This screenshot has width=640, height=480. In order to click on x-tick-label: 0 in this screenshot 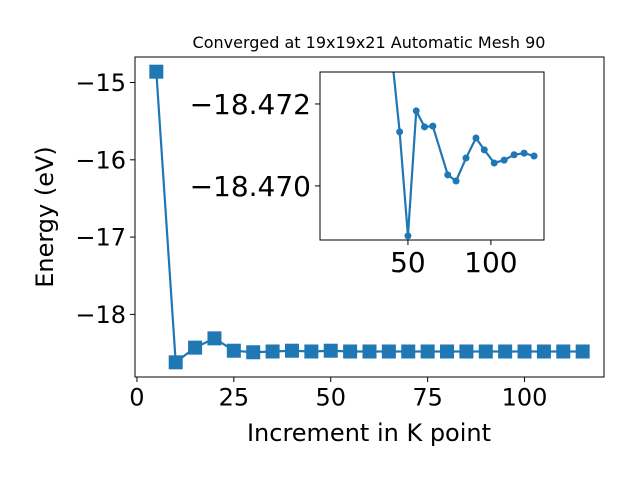, I will do `click(136, 397)`.